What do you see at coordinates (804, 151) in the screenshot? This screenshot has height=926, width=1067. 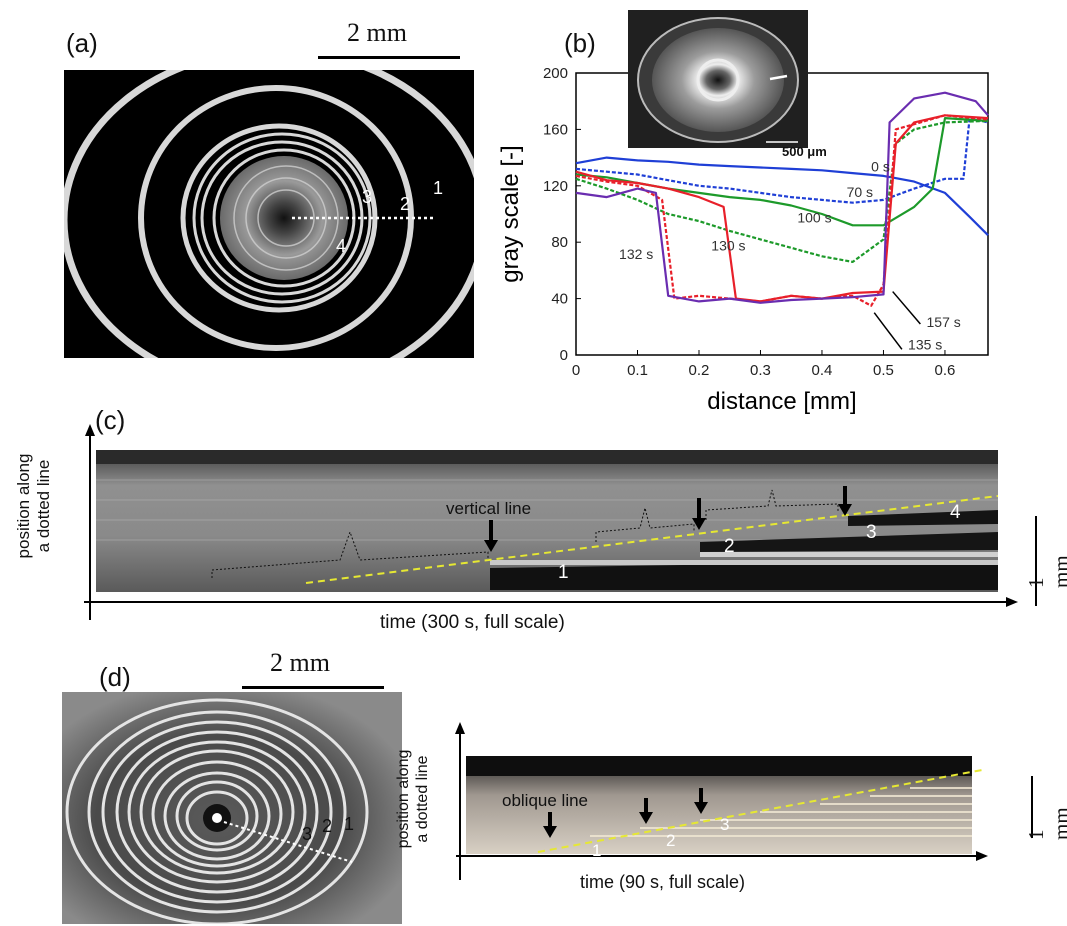 I see `inset-scale-label: 500 μm` at bounding box center [804, 151].